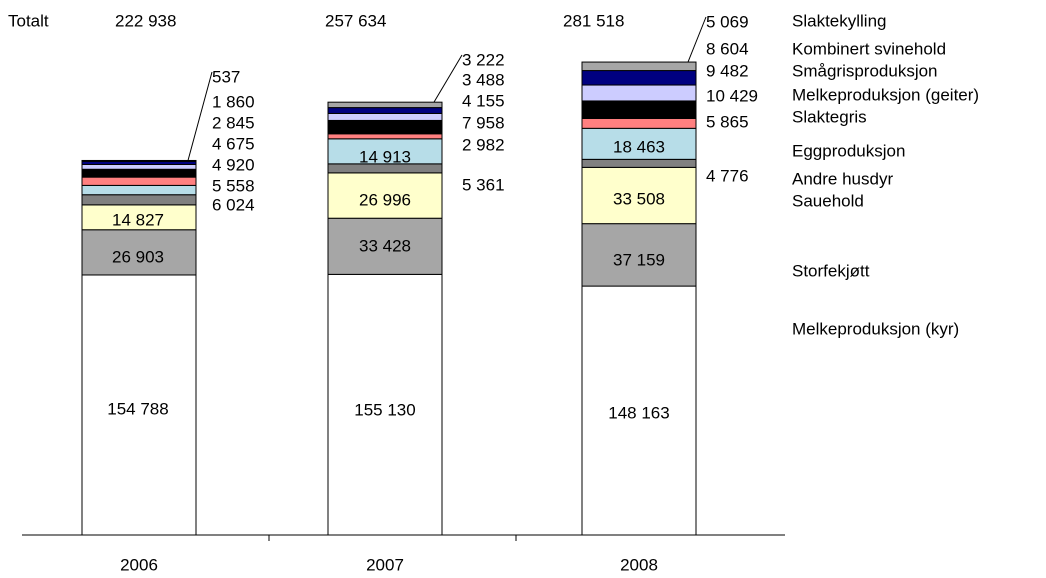  What do you see at coordinates (28, 20) in the screenshot?
I see `total-title: Totalt` at bounding box center [28, 20].